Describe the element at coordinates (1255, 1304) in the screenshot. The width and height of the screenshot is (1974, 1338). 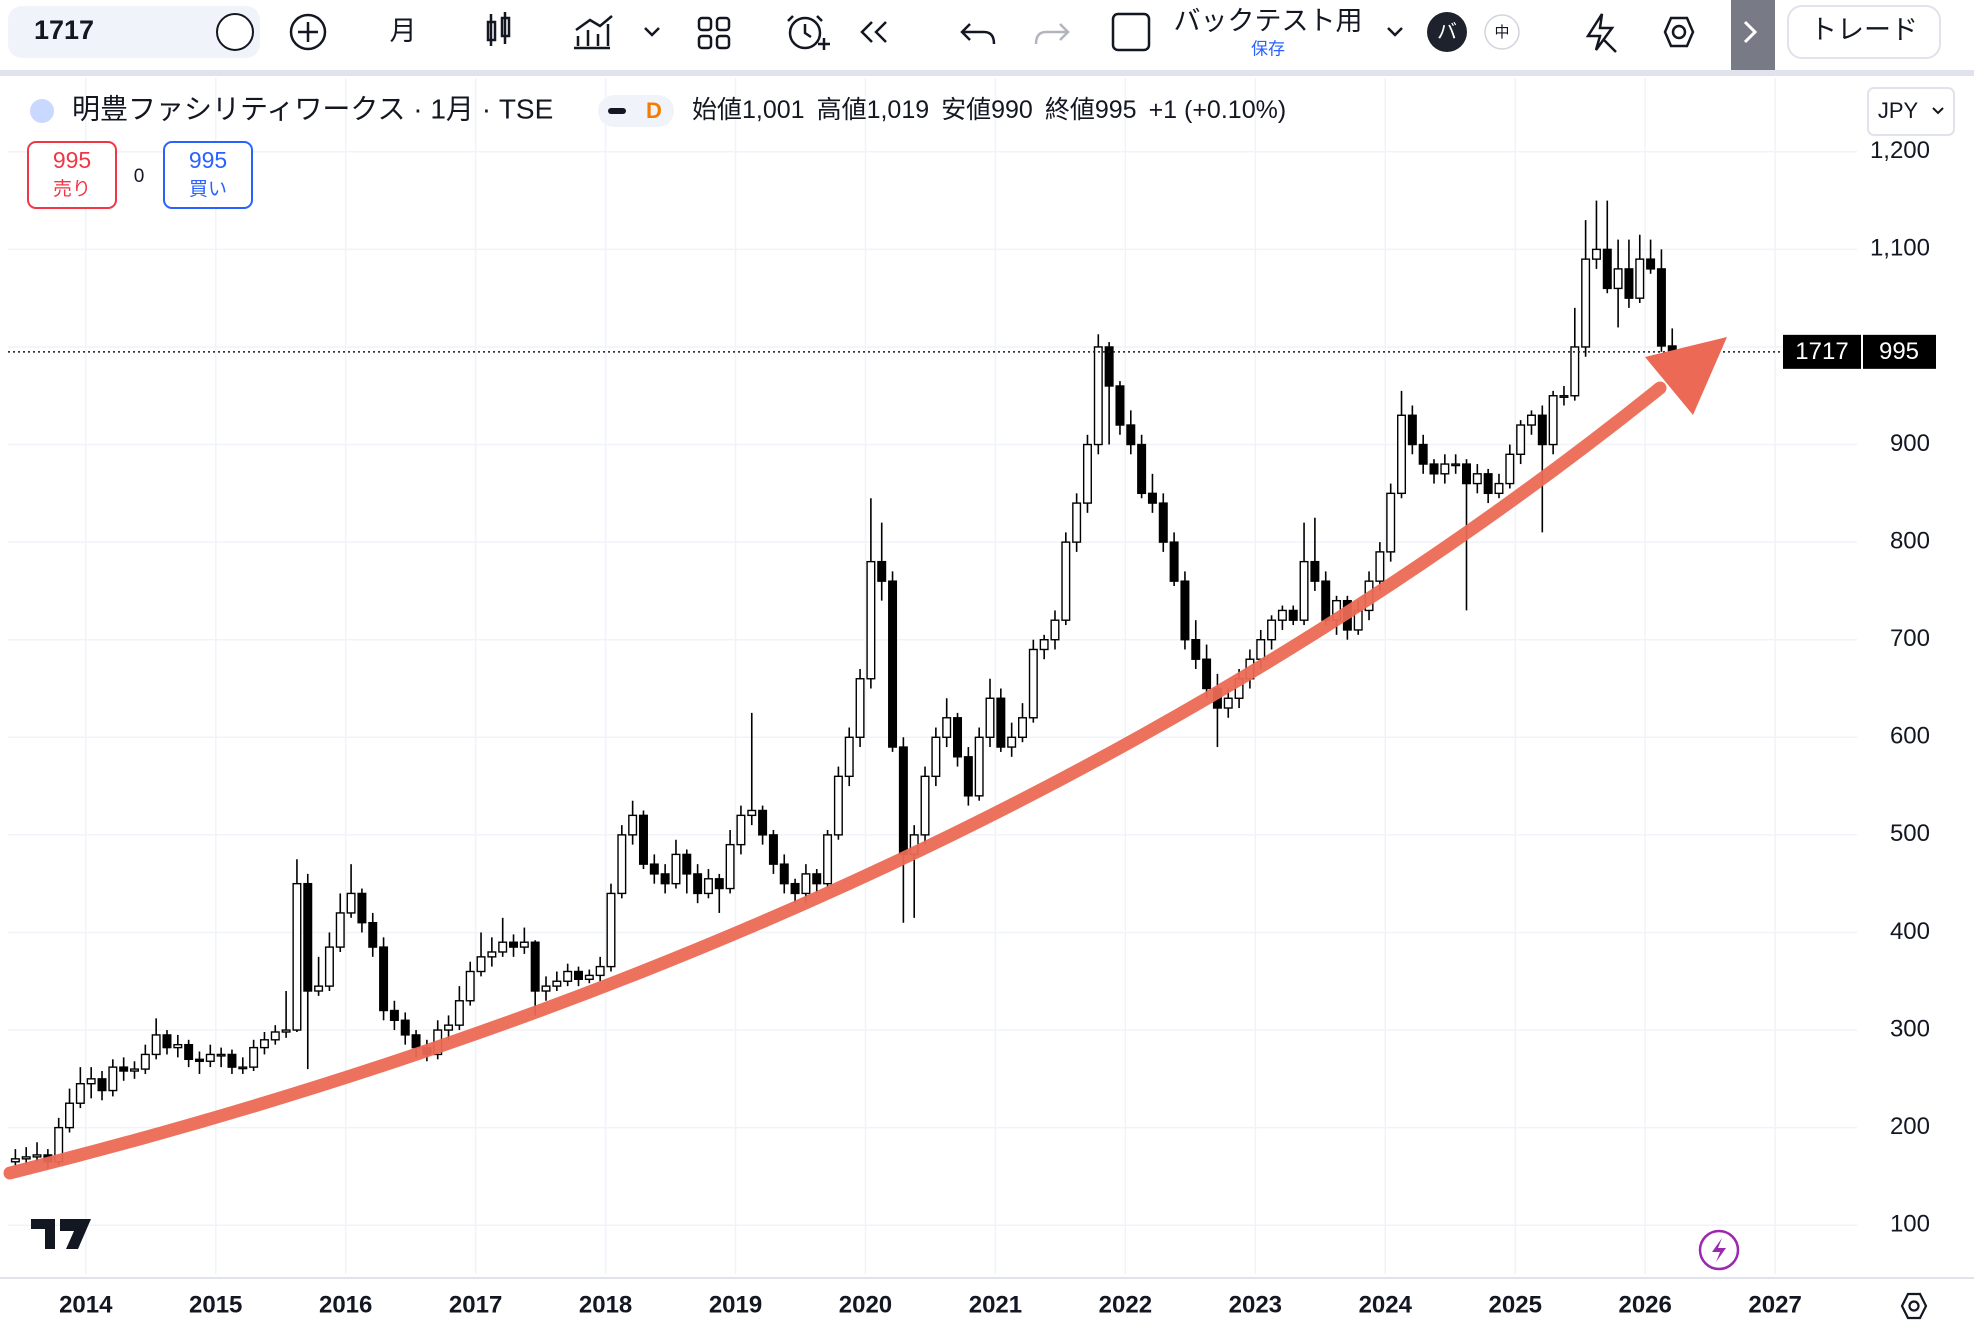
I see `x-tick-label: 2023` at that location.